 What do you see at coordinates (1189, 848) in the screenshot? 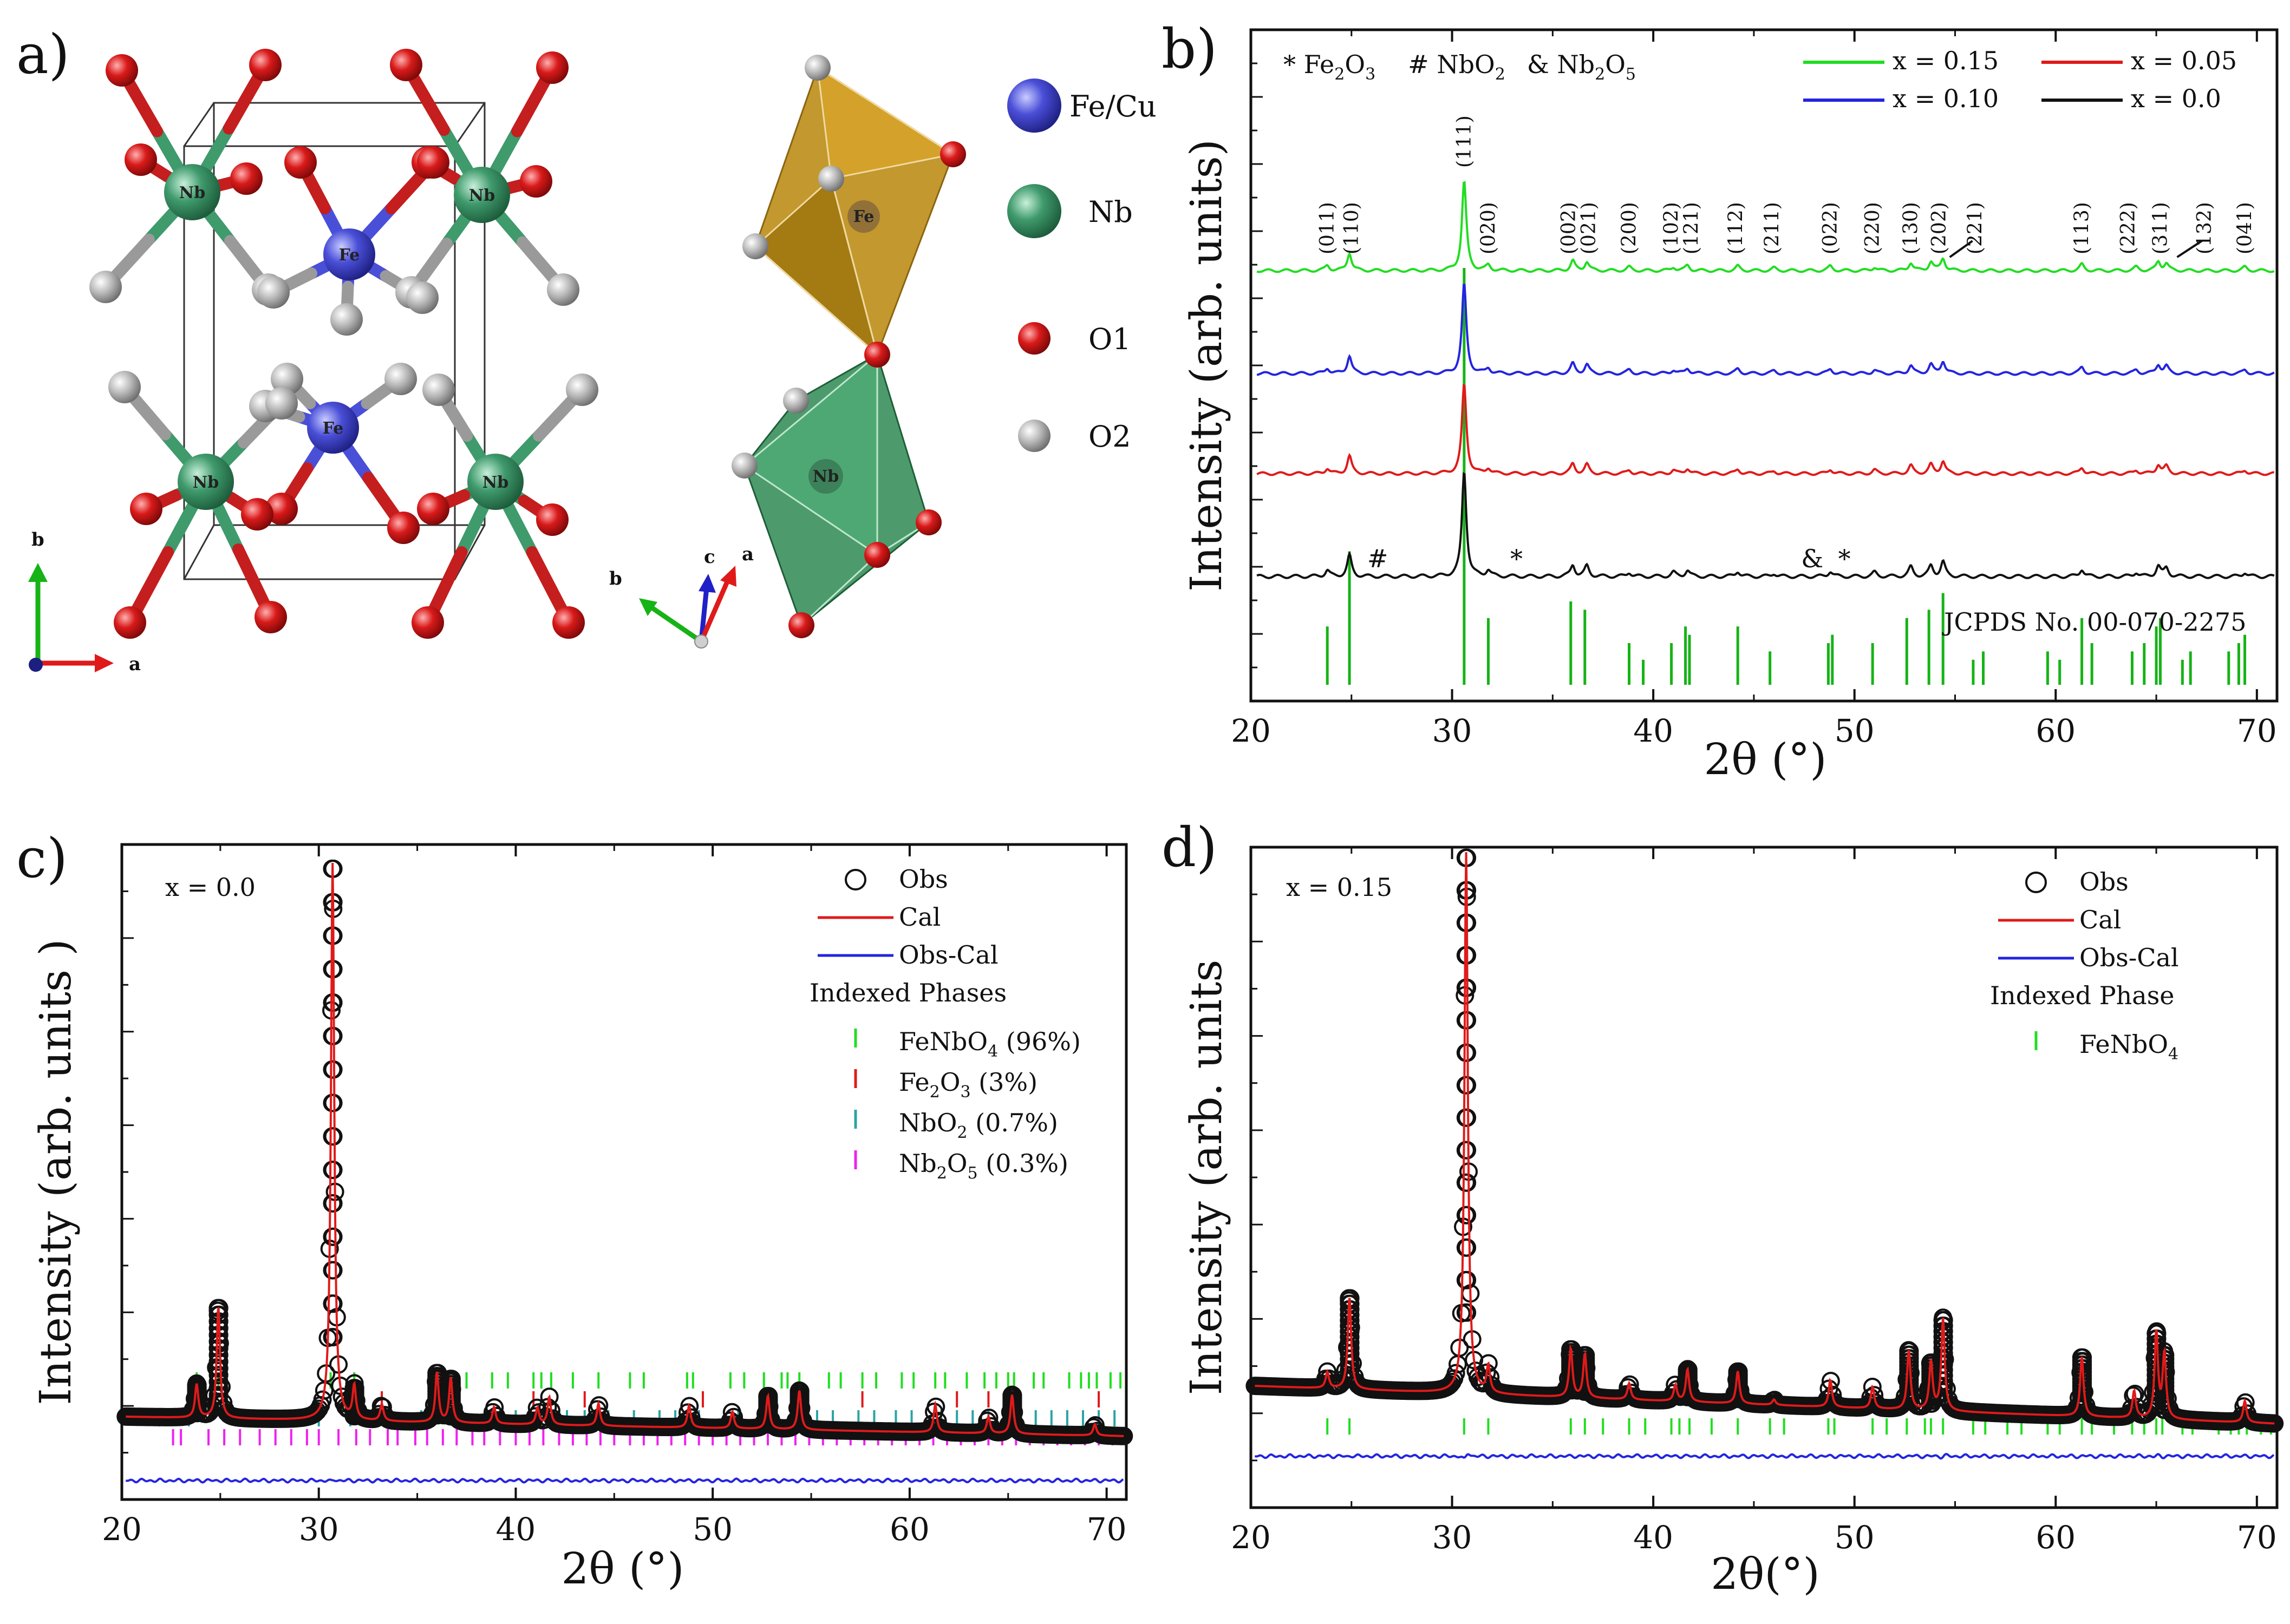
I see `panel-d-label: d)` at bounding box center [1189, 848].